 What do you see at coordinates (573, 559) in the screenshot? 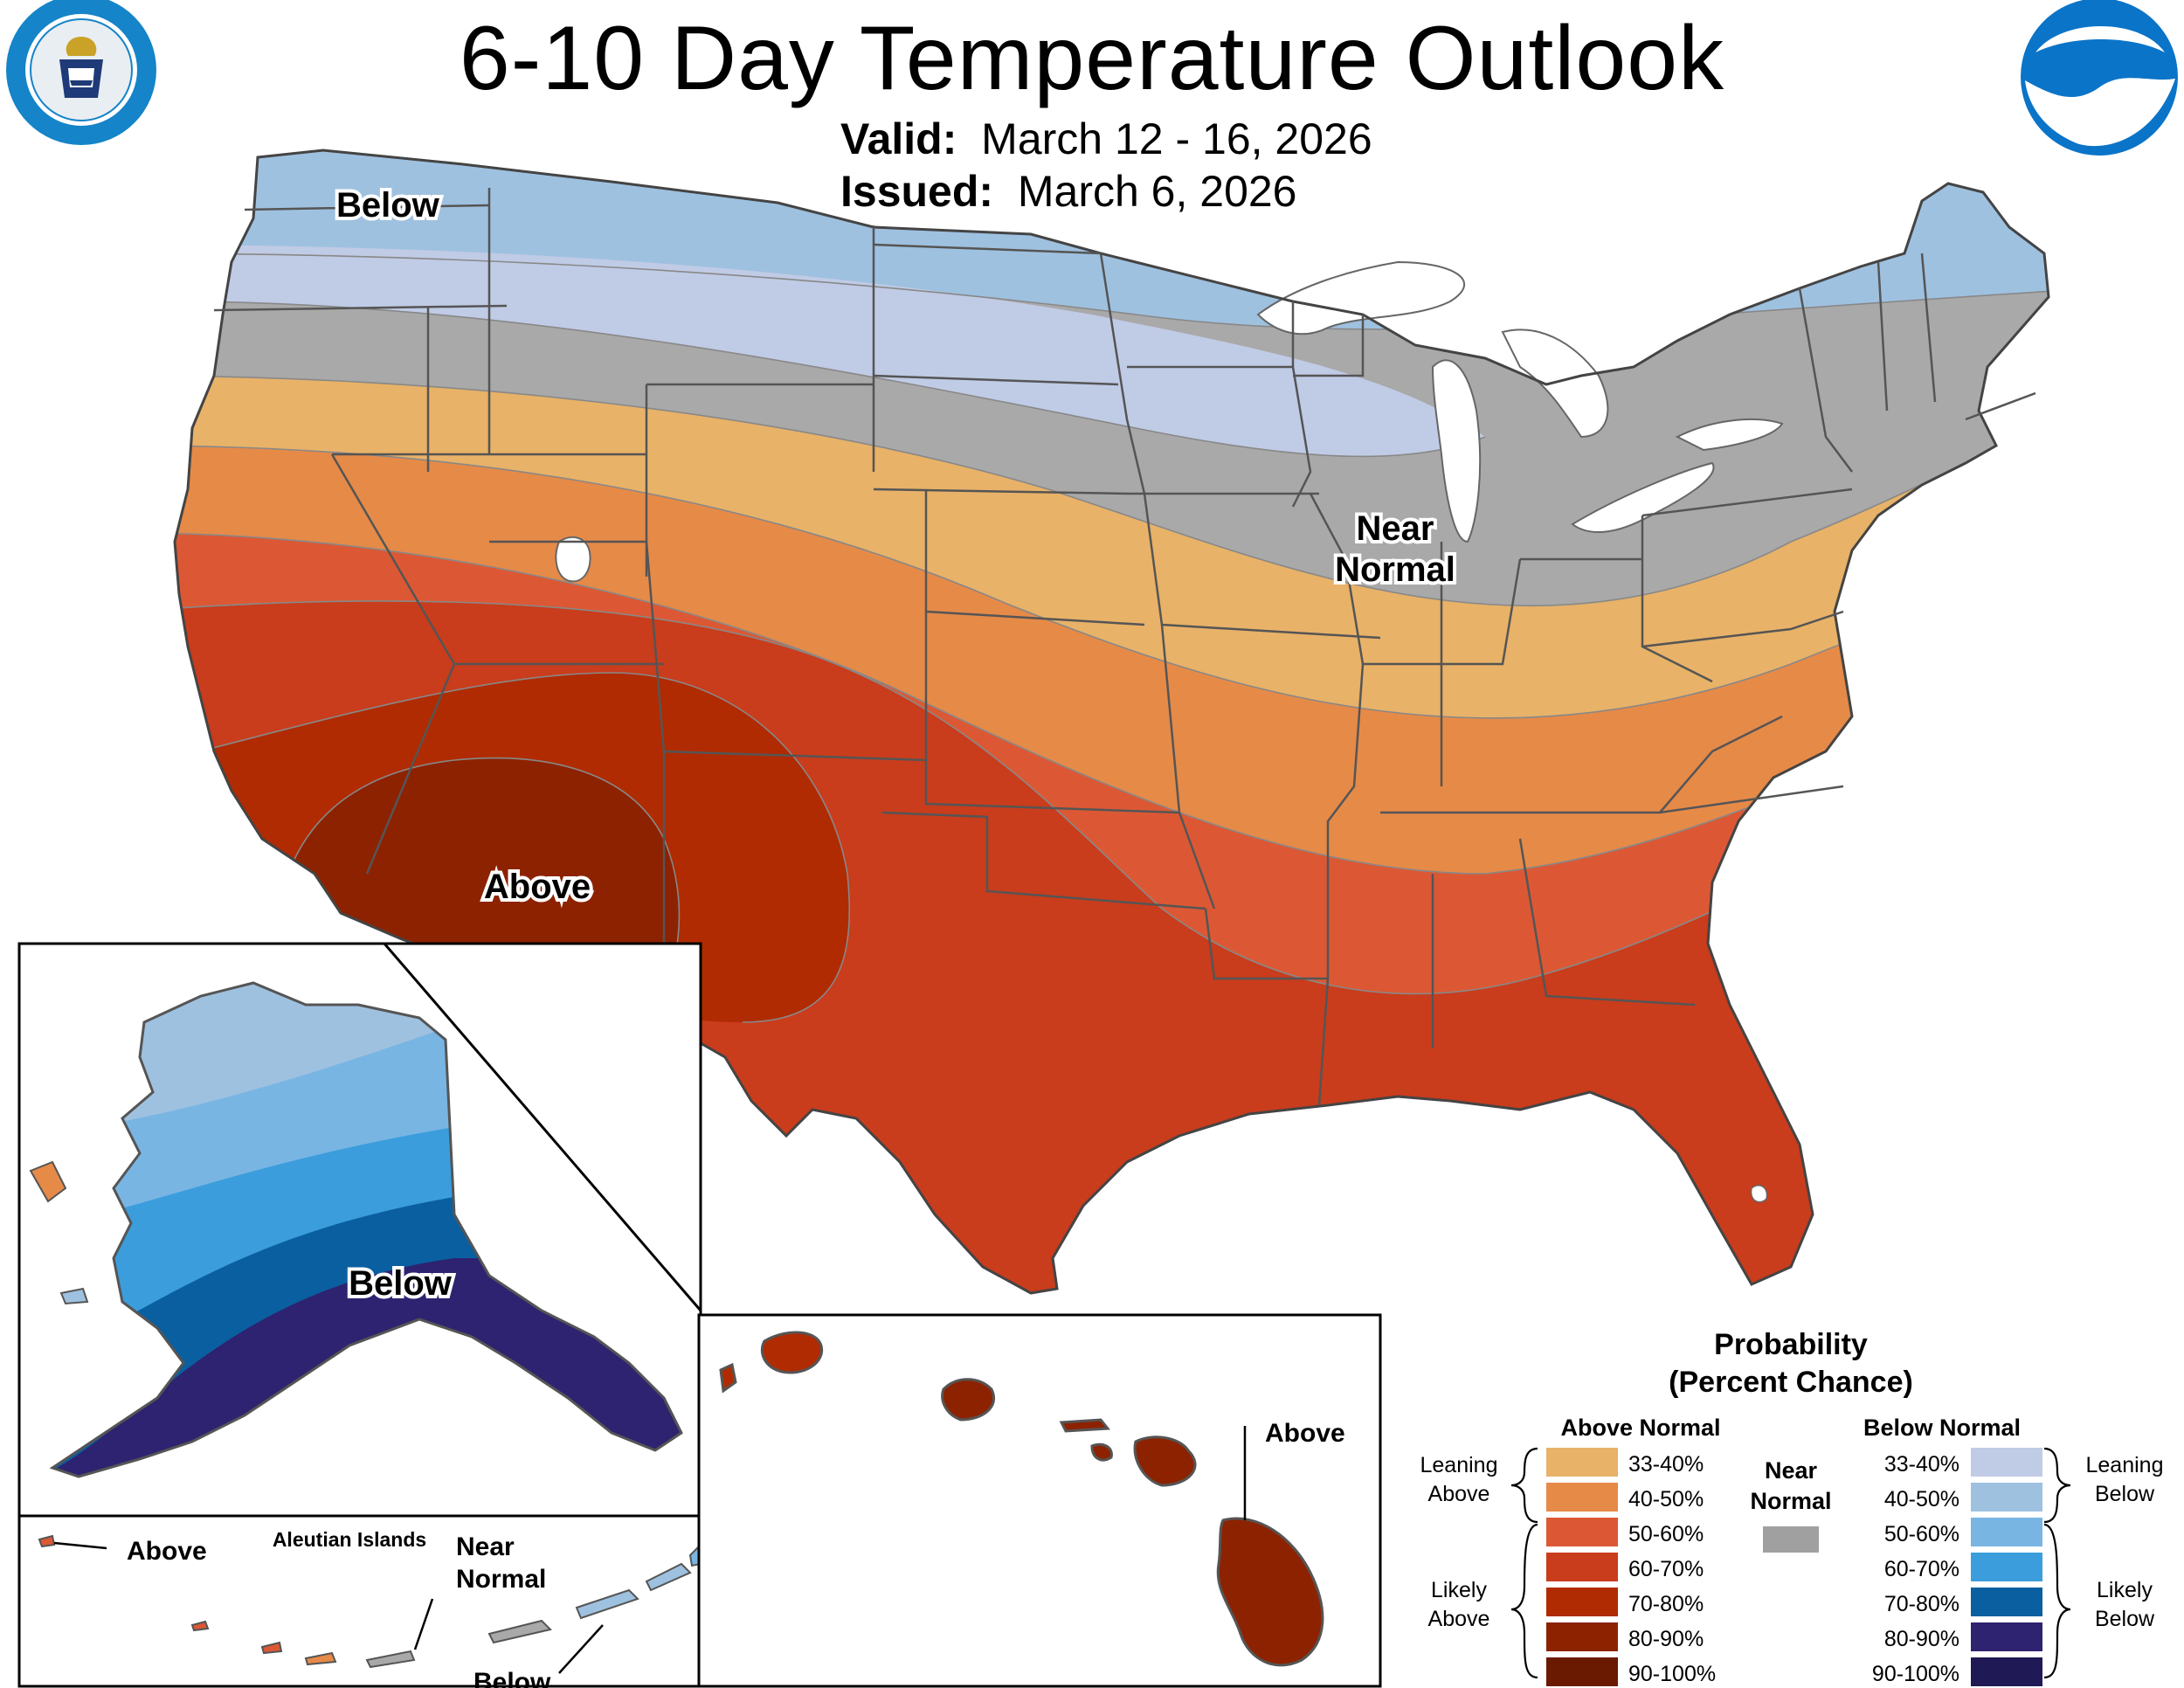
I see `great-salt-lake` at bounding box center [573, 559].